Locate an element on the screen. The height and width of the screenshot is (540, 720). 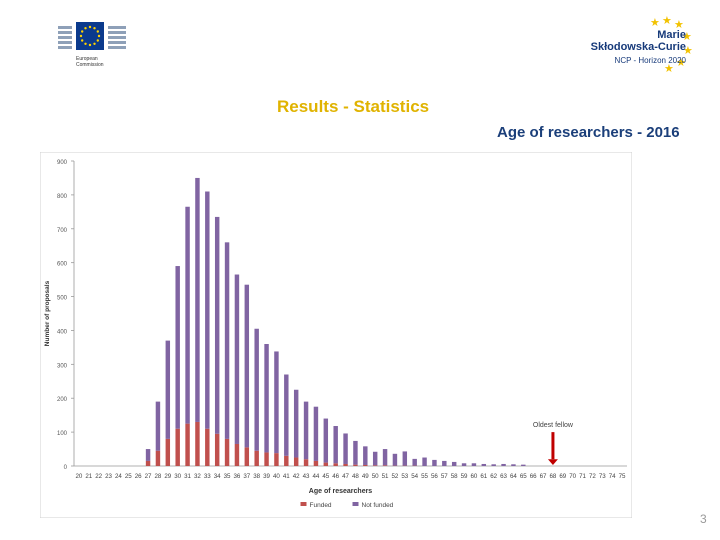
star-ring-icon: ★ ★ ★ ★★★ ★ is located at coordinates (671, 45).